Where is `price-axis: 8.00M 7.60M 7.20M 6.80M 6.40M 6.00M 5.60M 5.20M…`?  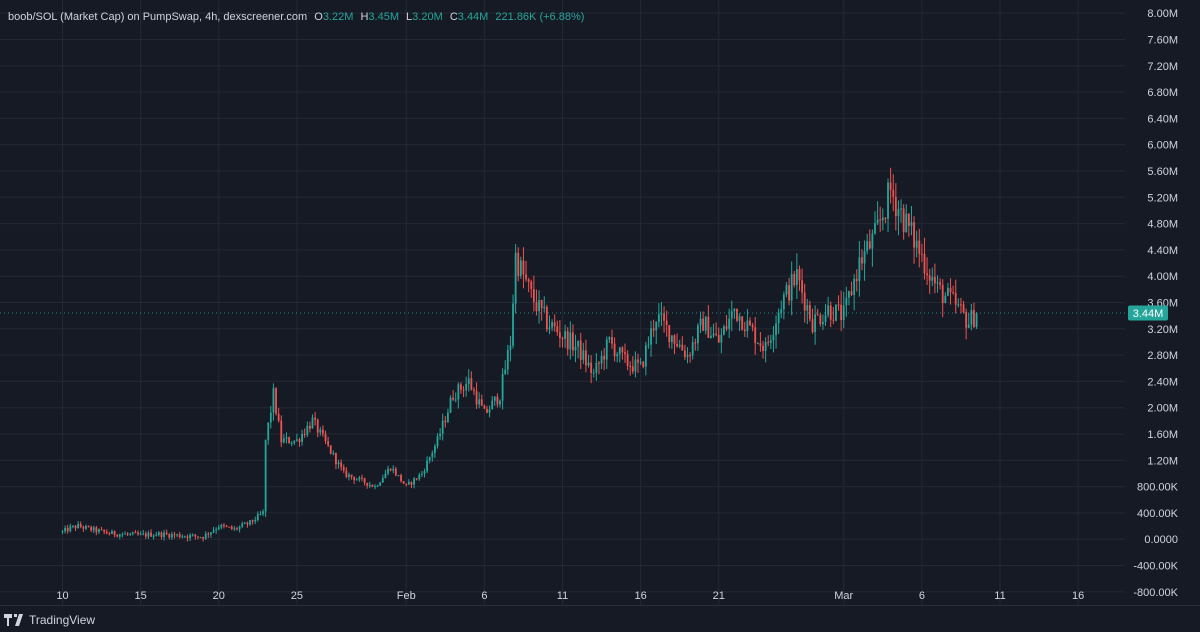 price-axis: 8.00M 7.60M 7.20M 6.80M 6.40M 6.00M 5.60M 5.20M… is located at coordinates (1155, 303).